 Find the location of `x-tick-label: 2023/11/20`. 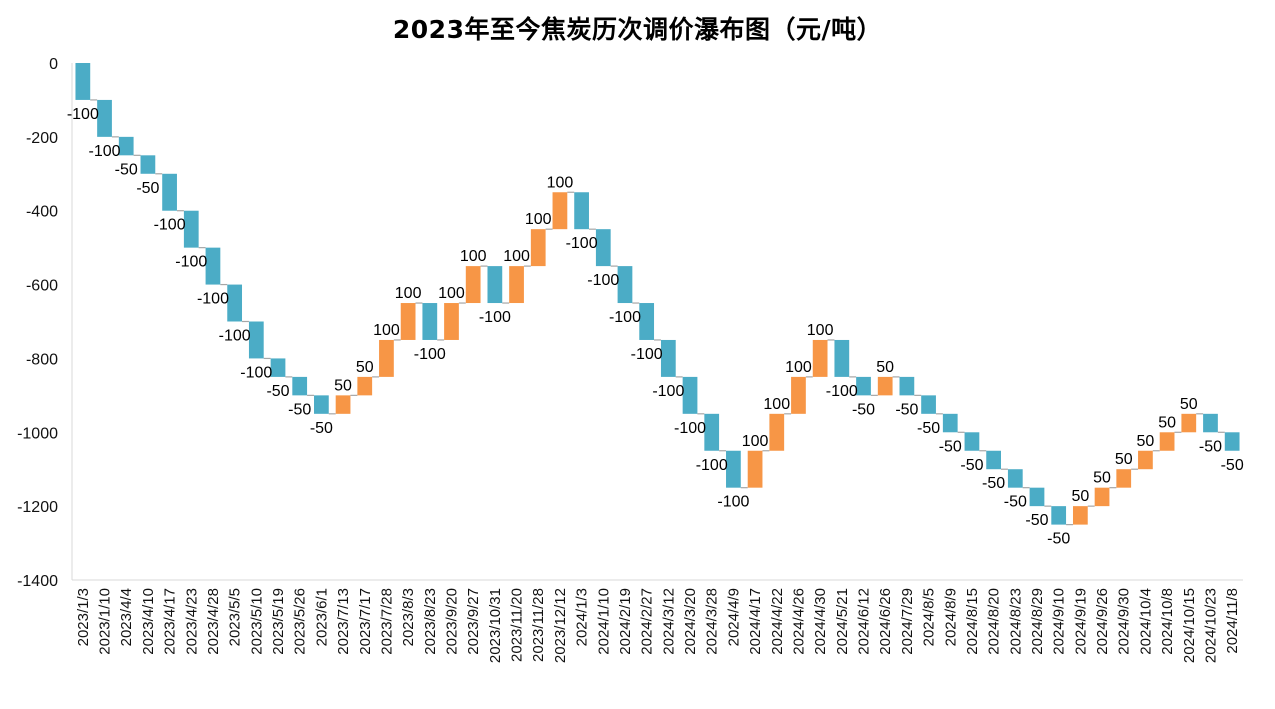

x-tick-label: 2023/11/20 is located at coordinates (517, 625).